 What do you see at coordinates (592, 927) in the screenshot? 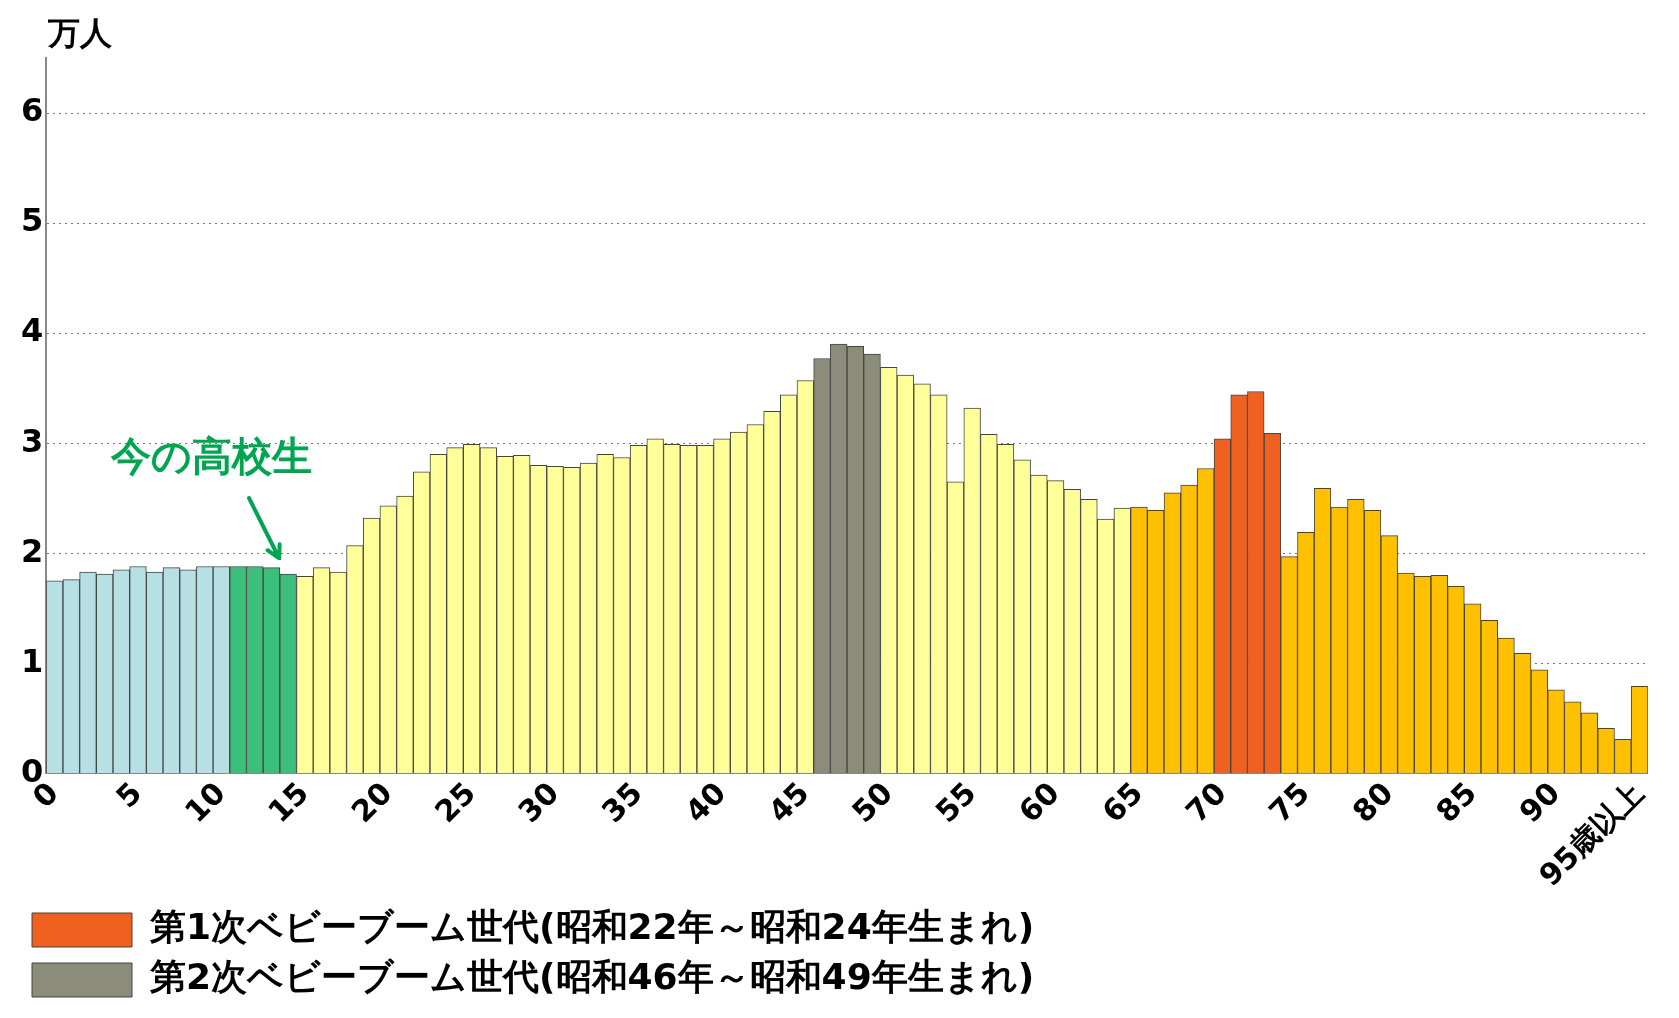
I see `legend-label: 第1次ベビーブーム世代(昭和22年～昭和24年生まれ)` at bounding box center [592, 927].